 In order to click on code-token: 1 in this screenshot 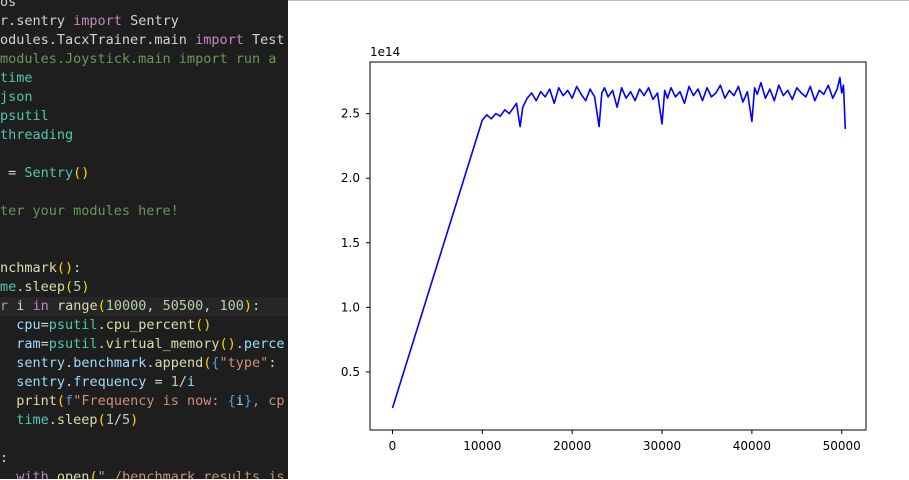, I will do `click(174, 382)`.